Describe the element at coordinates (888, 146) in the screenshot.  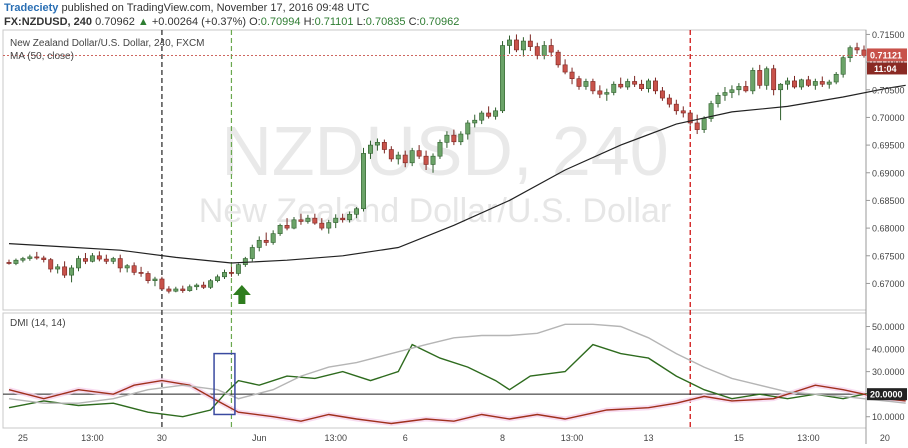
I see `price-tick-label: 0.69500` at that location.